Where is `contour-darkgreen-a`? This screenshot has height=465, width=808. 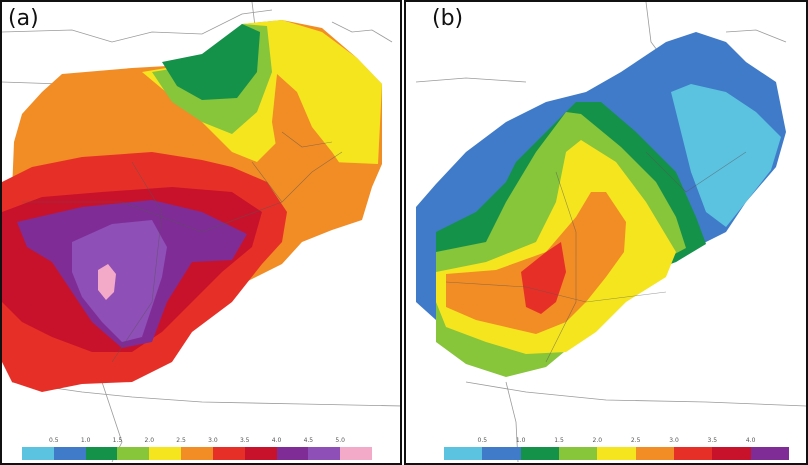 contour-darkgreen-a is located at coordinates (211, 62).